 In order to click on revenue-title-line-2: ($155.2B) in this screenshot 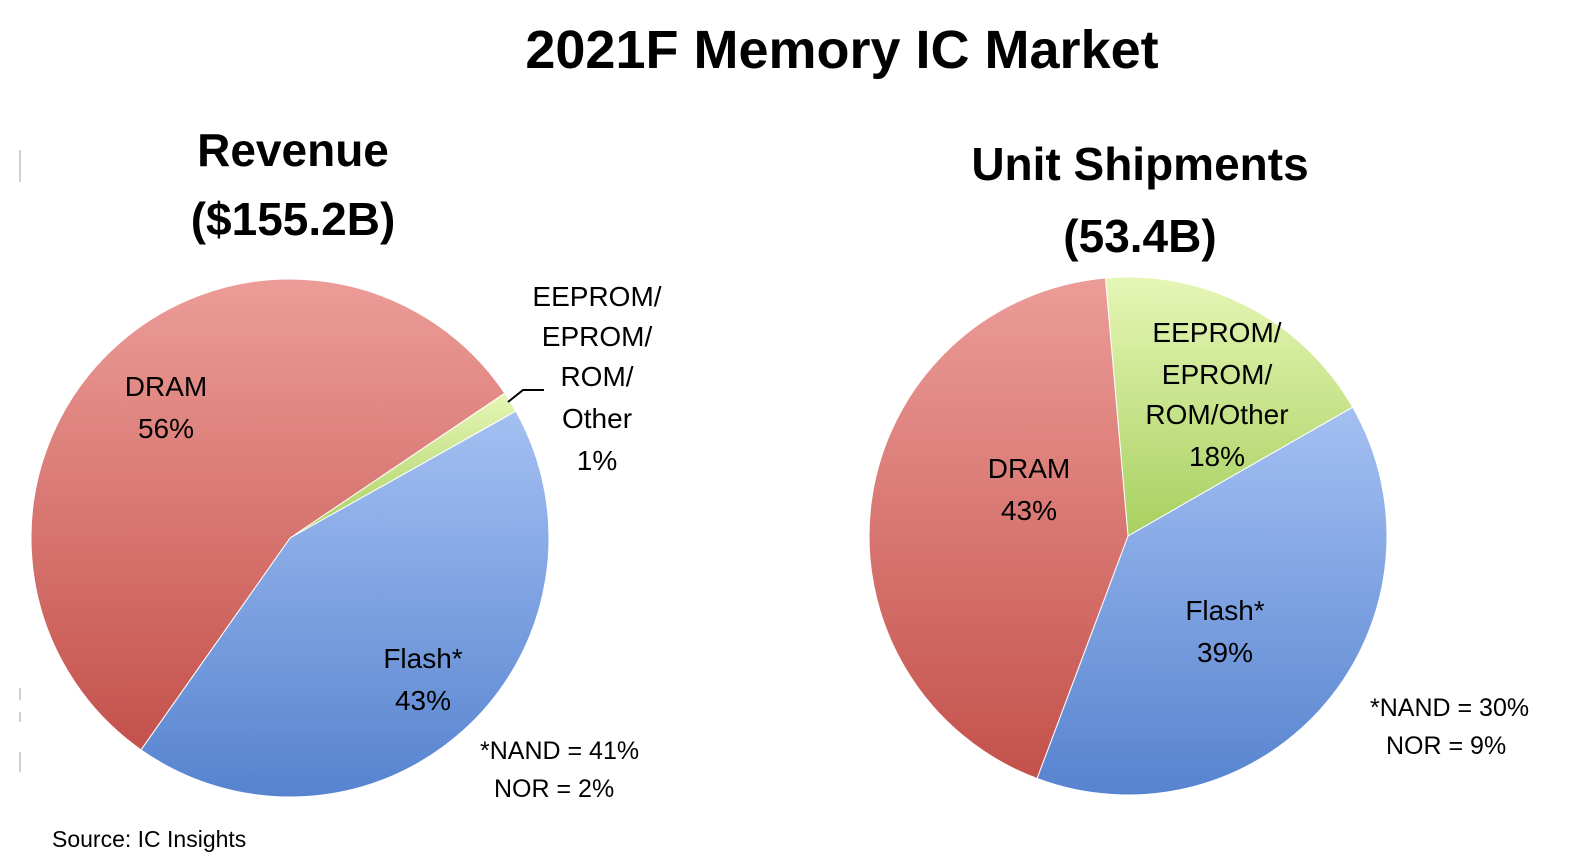, I will do `click(293, 219)`.